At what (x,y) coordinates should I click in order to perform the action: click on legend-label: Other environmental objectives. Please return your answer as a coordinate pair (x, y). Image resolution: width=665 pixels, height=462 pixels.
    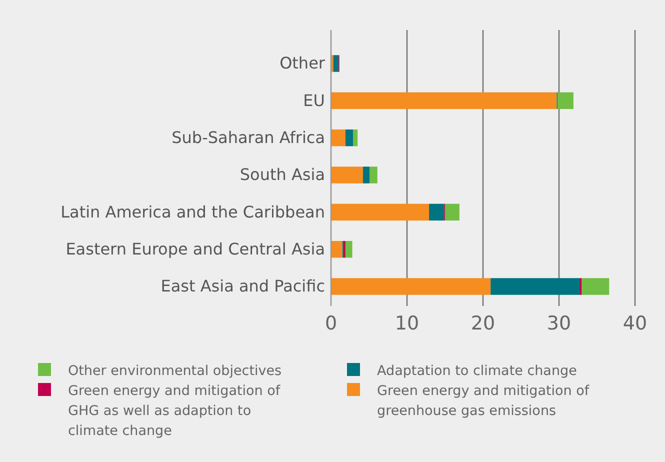
    Looking at the image, I should click on (175, 371).